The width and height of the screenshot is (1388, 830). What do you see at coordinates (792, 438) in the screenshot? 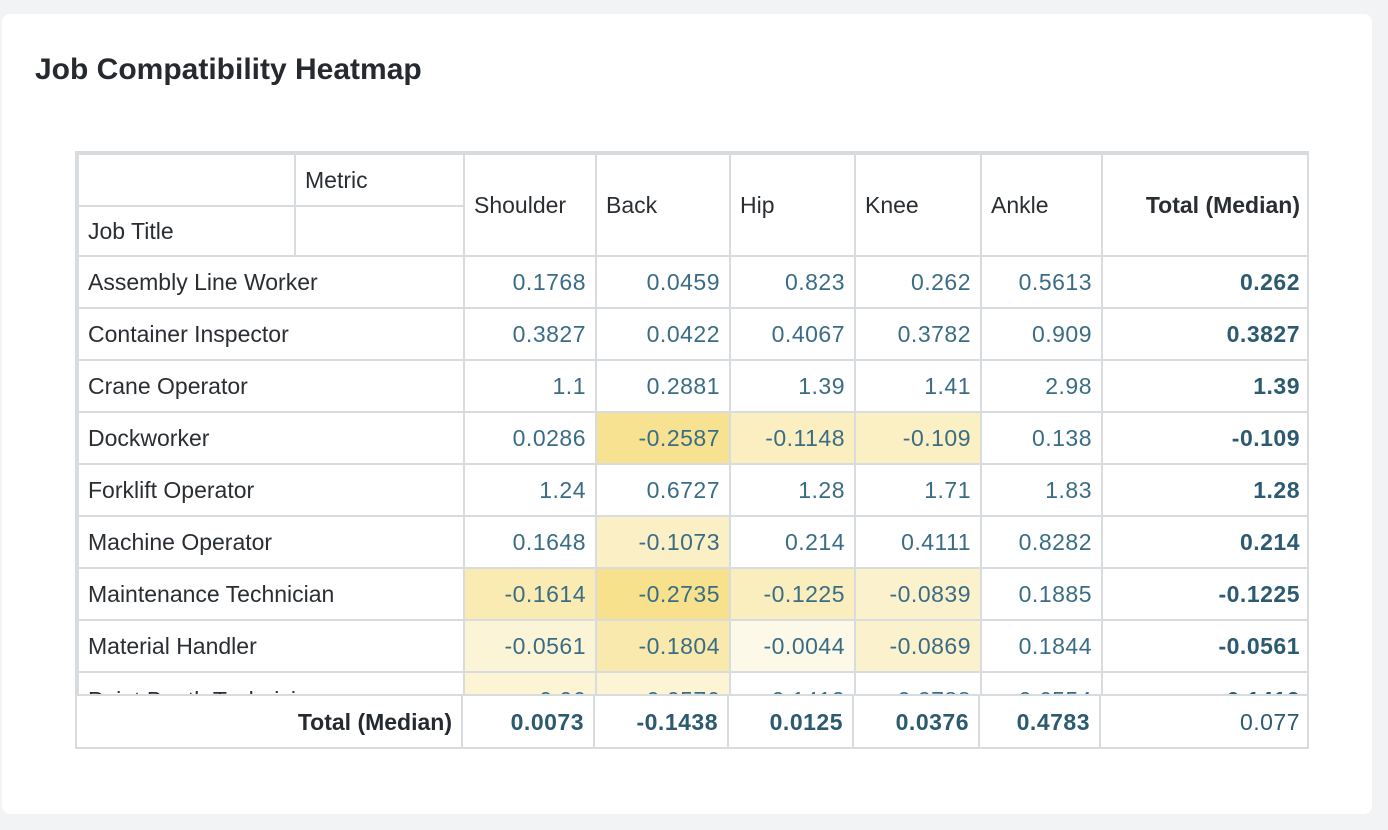
I see `heat-cell-hip: -0.1148` at bounding box center [792, 438].